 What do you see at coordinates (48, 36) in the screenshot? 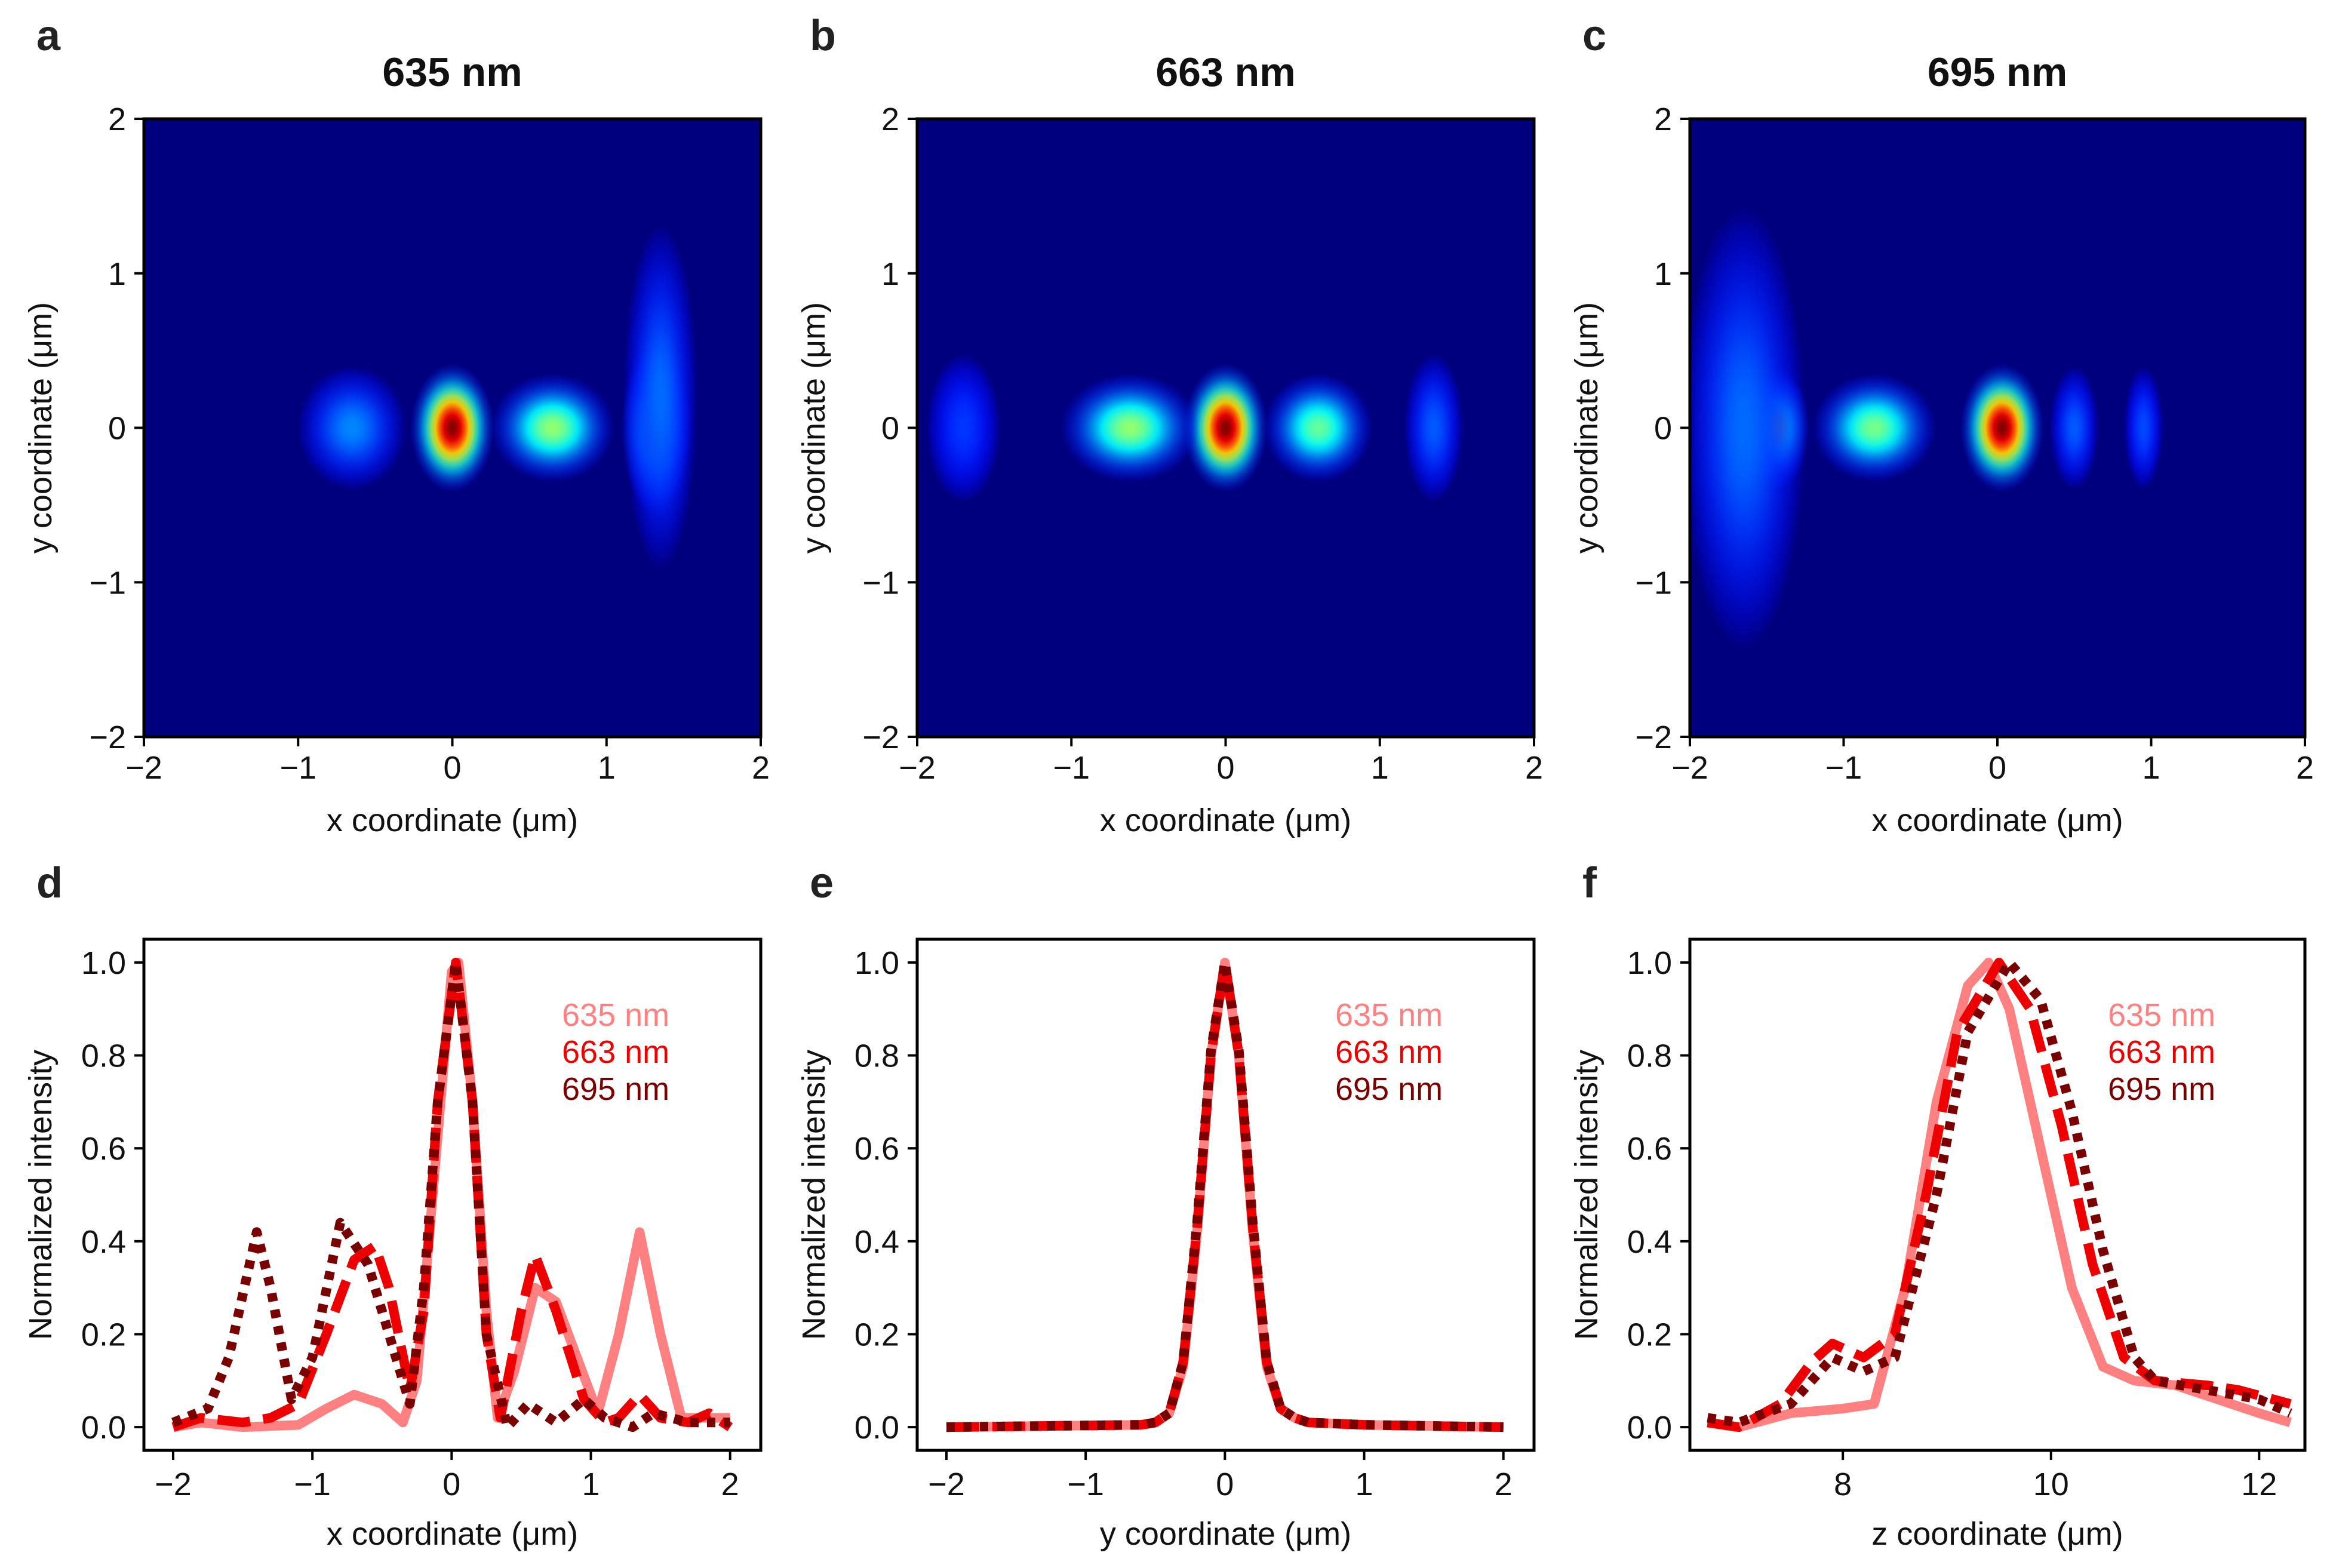
I see `panel-letter: a` at bounding box center [48, 36].